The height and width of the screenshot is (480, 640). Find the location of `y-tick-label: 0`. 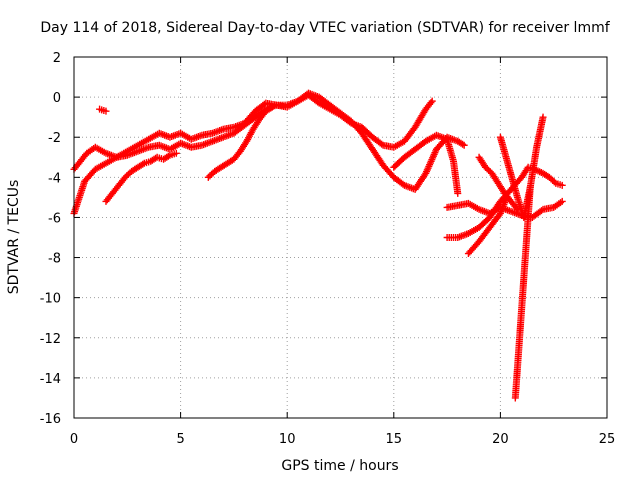

y-tick-label: 0 is located at coordinates (57, 98).